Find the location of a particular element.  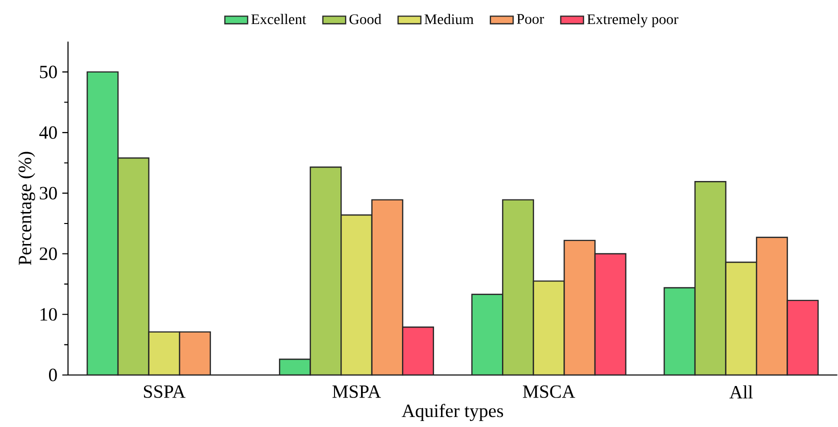

legend-label: Extremely poor is located at coordinates (632, 21).